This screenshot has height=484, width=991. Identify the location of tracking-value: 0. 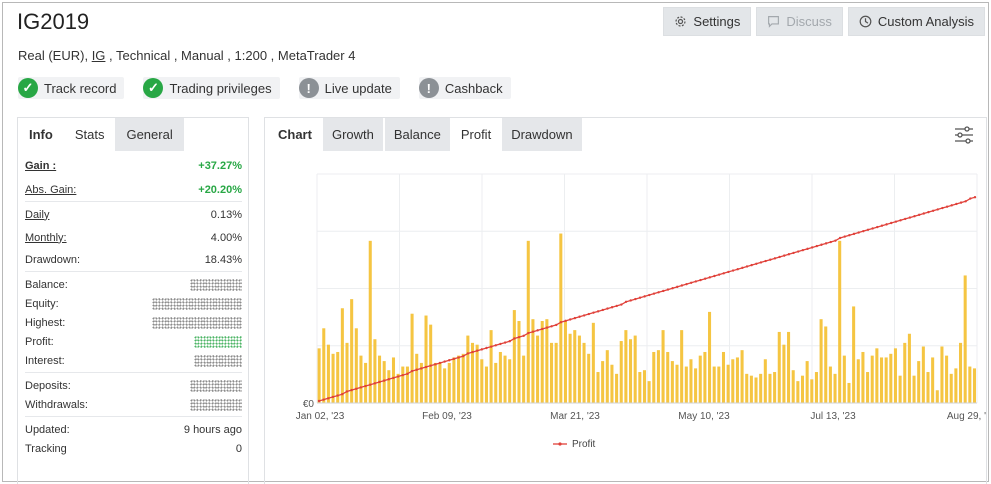
(238, 448).